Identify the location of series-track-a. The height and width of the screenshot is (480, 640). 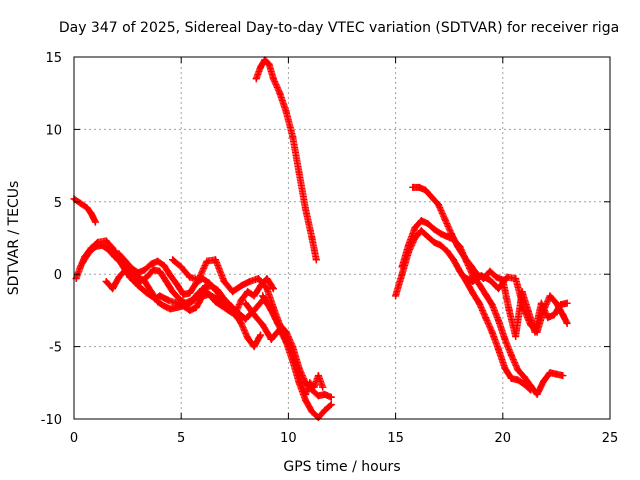
(84, 210).